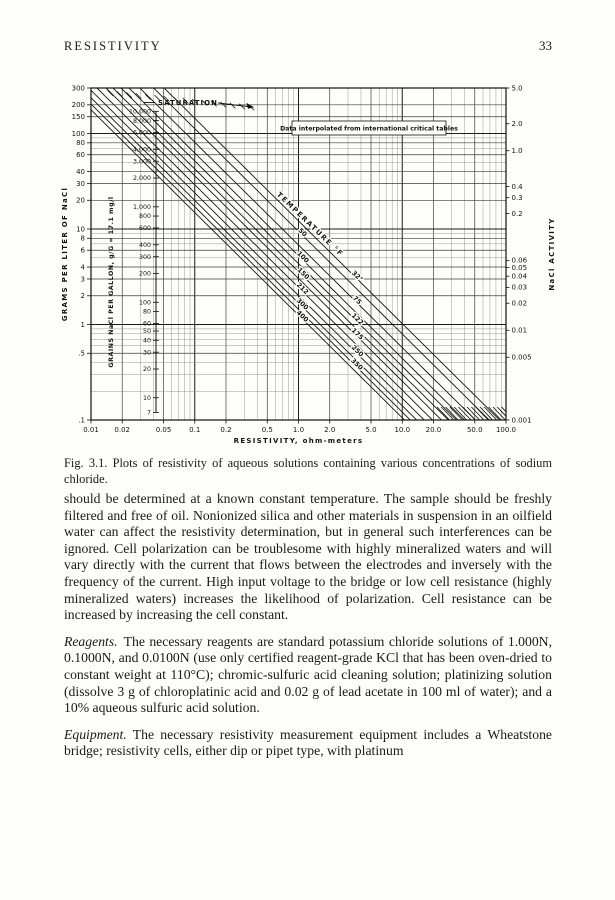  Describe the element at coordinates (552, 253) in the screenshot. I see `svg-text: NaCl ACTIVITY` at that location.